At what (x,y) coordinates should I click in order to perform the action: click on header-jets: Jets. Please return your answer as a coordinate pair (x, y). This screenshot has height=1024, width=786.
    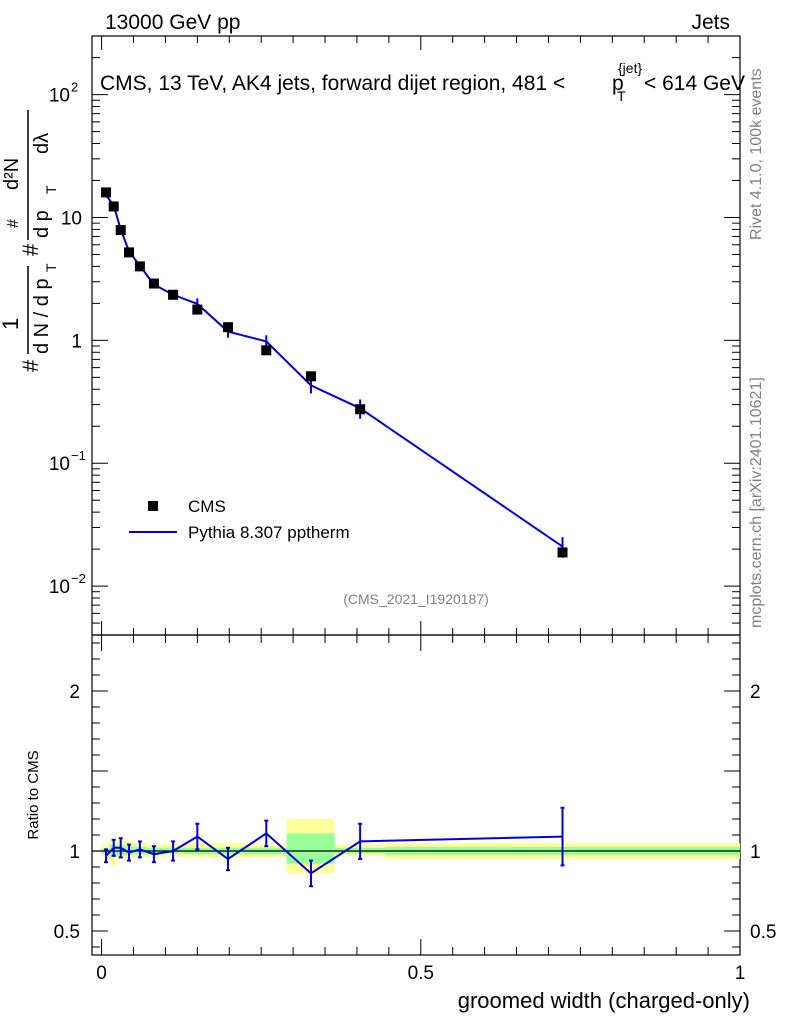
    Looking at the image, I should click on (710, 22).